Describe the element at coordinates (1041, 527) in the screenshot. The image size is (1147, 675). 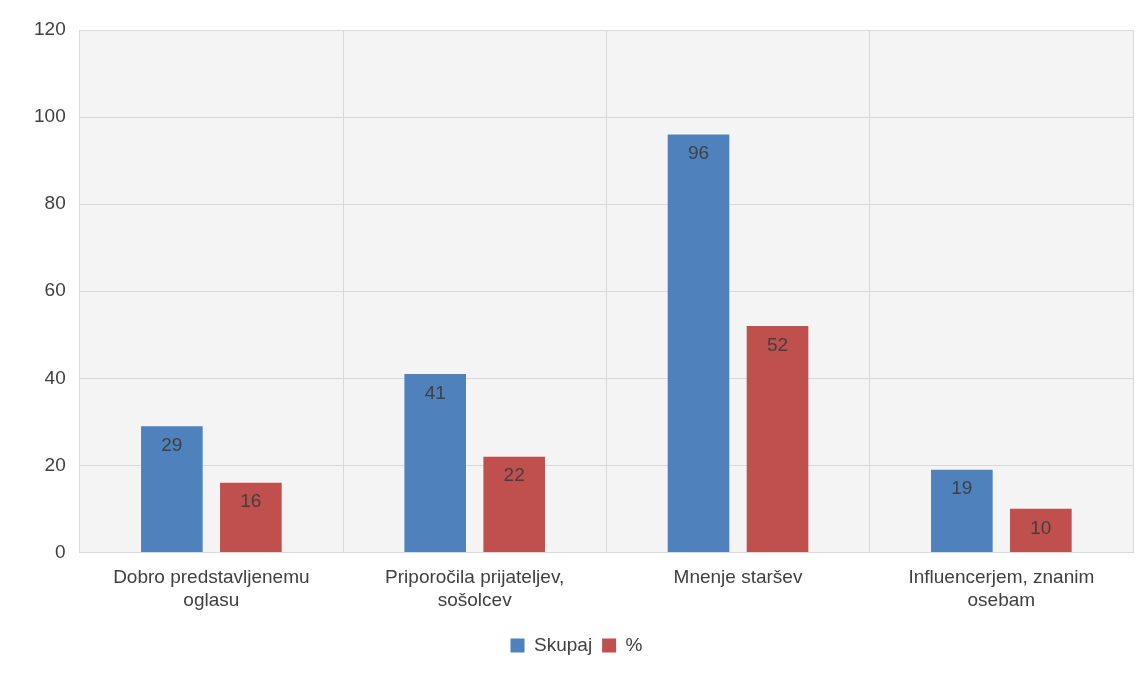
I see `data-label: 10` at that location.